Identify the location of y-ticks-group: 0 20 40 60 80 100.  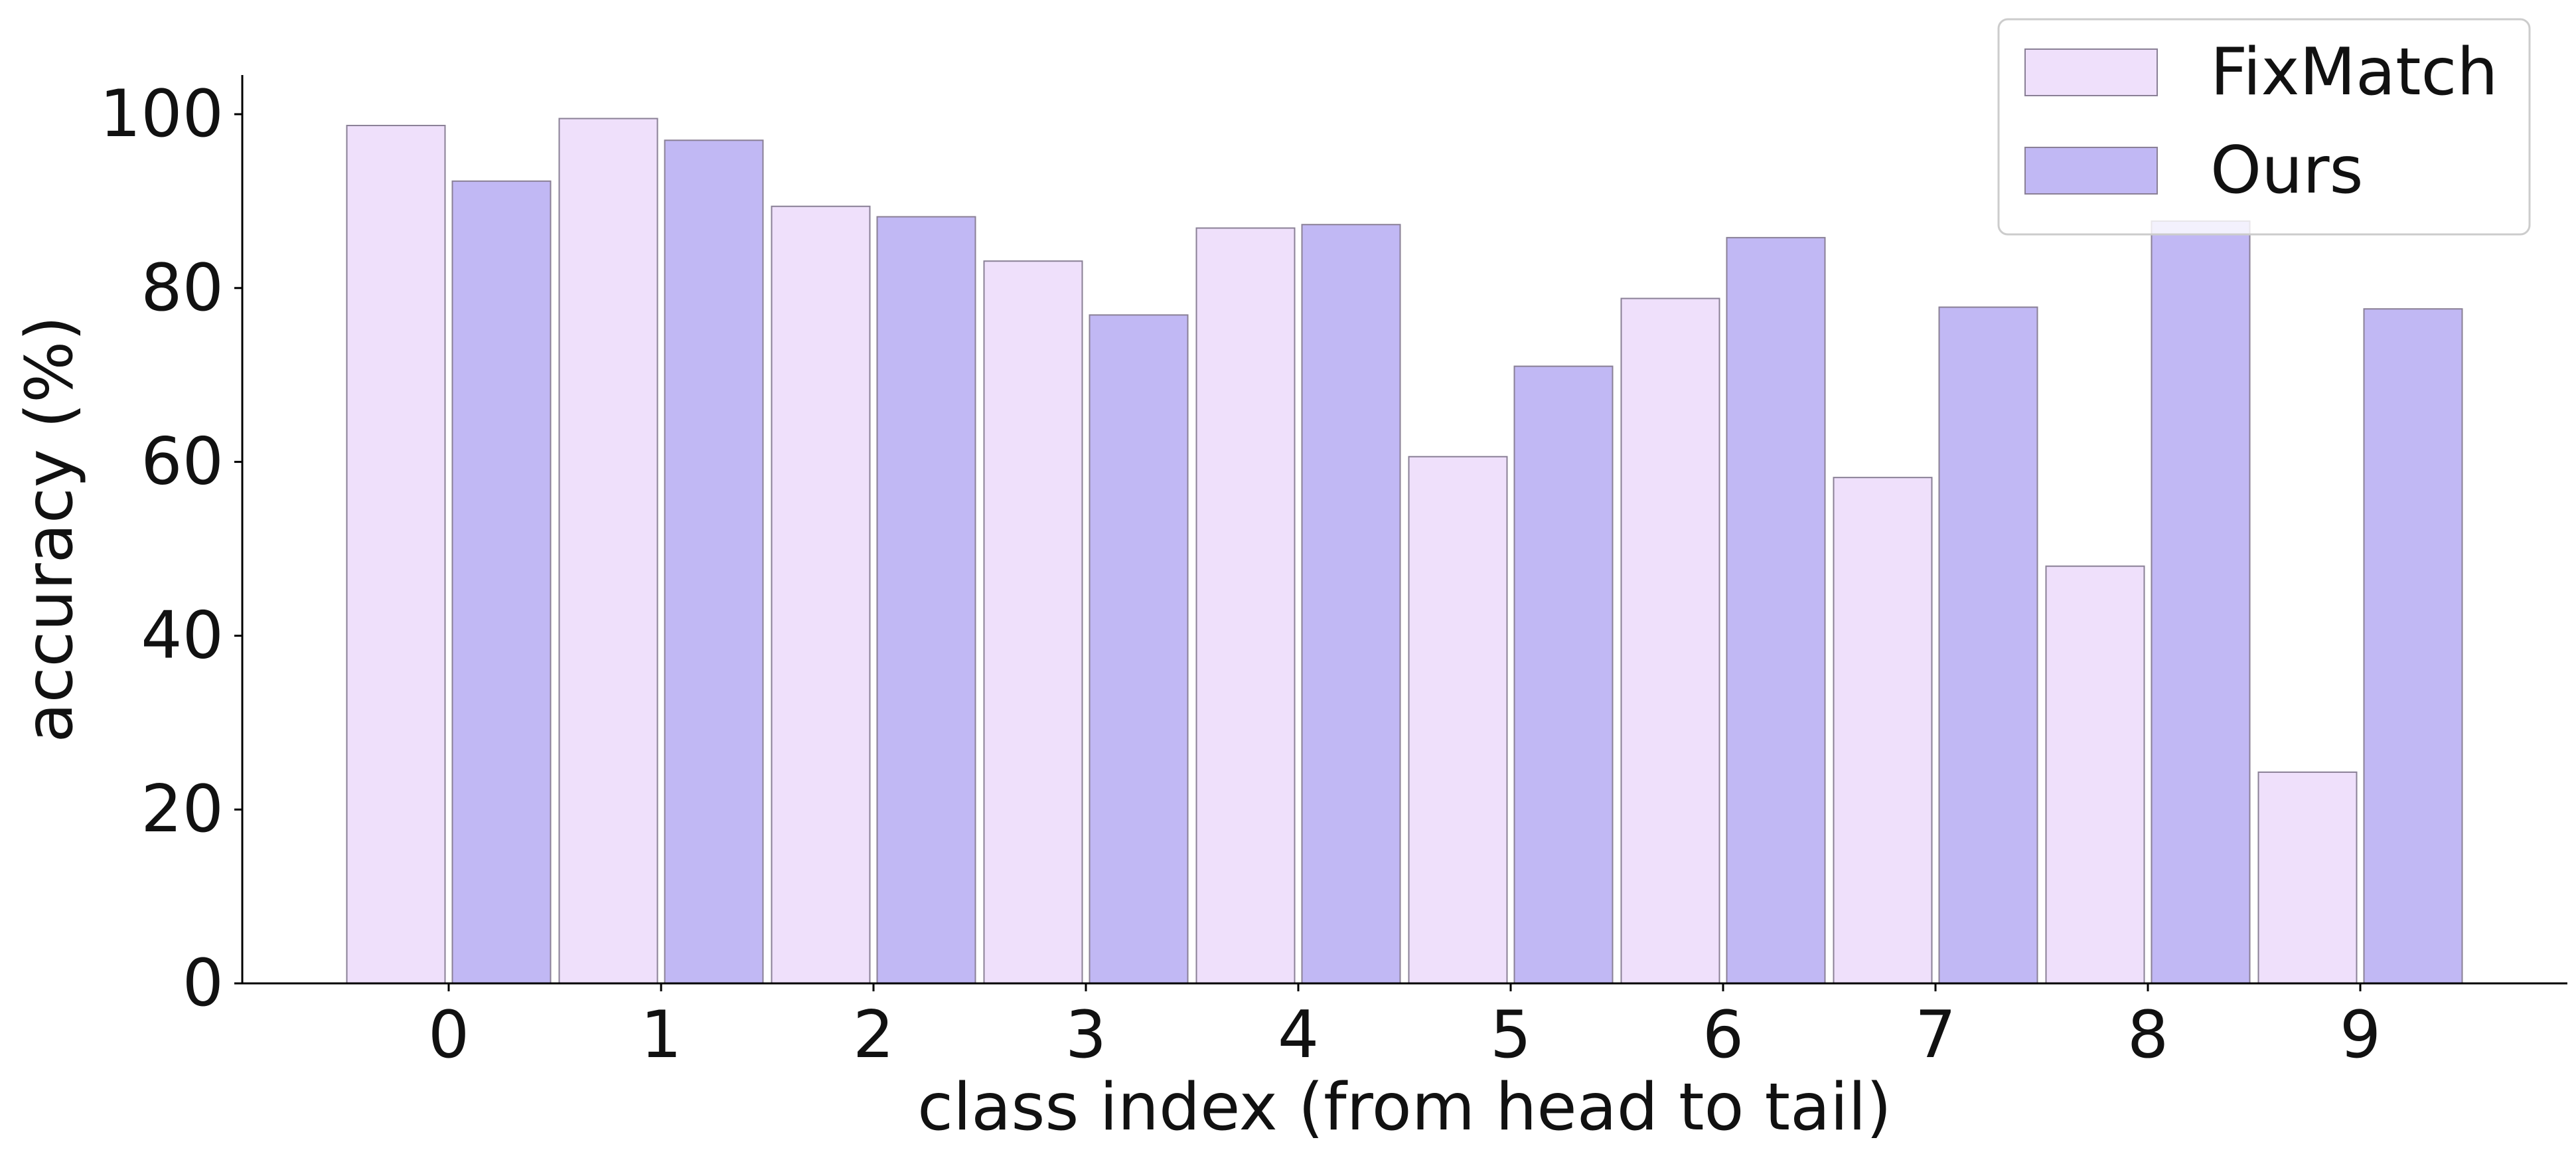
(171, 548).